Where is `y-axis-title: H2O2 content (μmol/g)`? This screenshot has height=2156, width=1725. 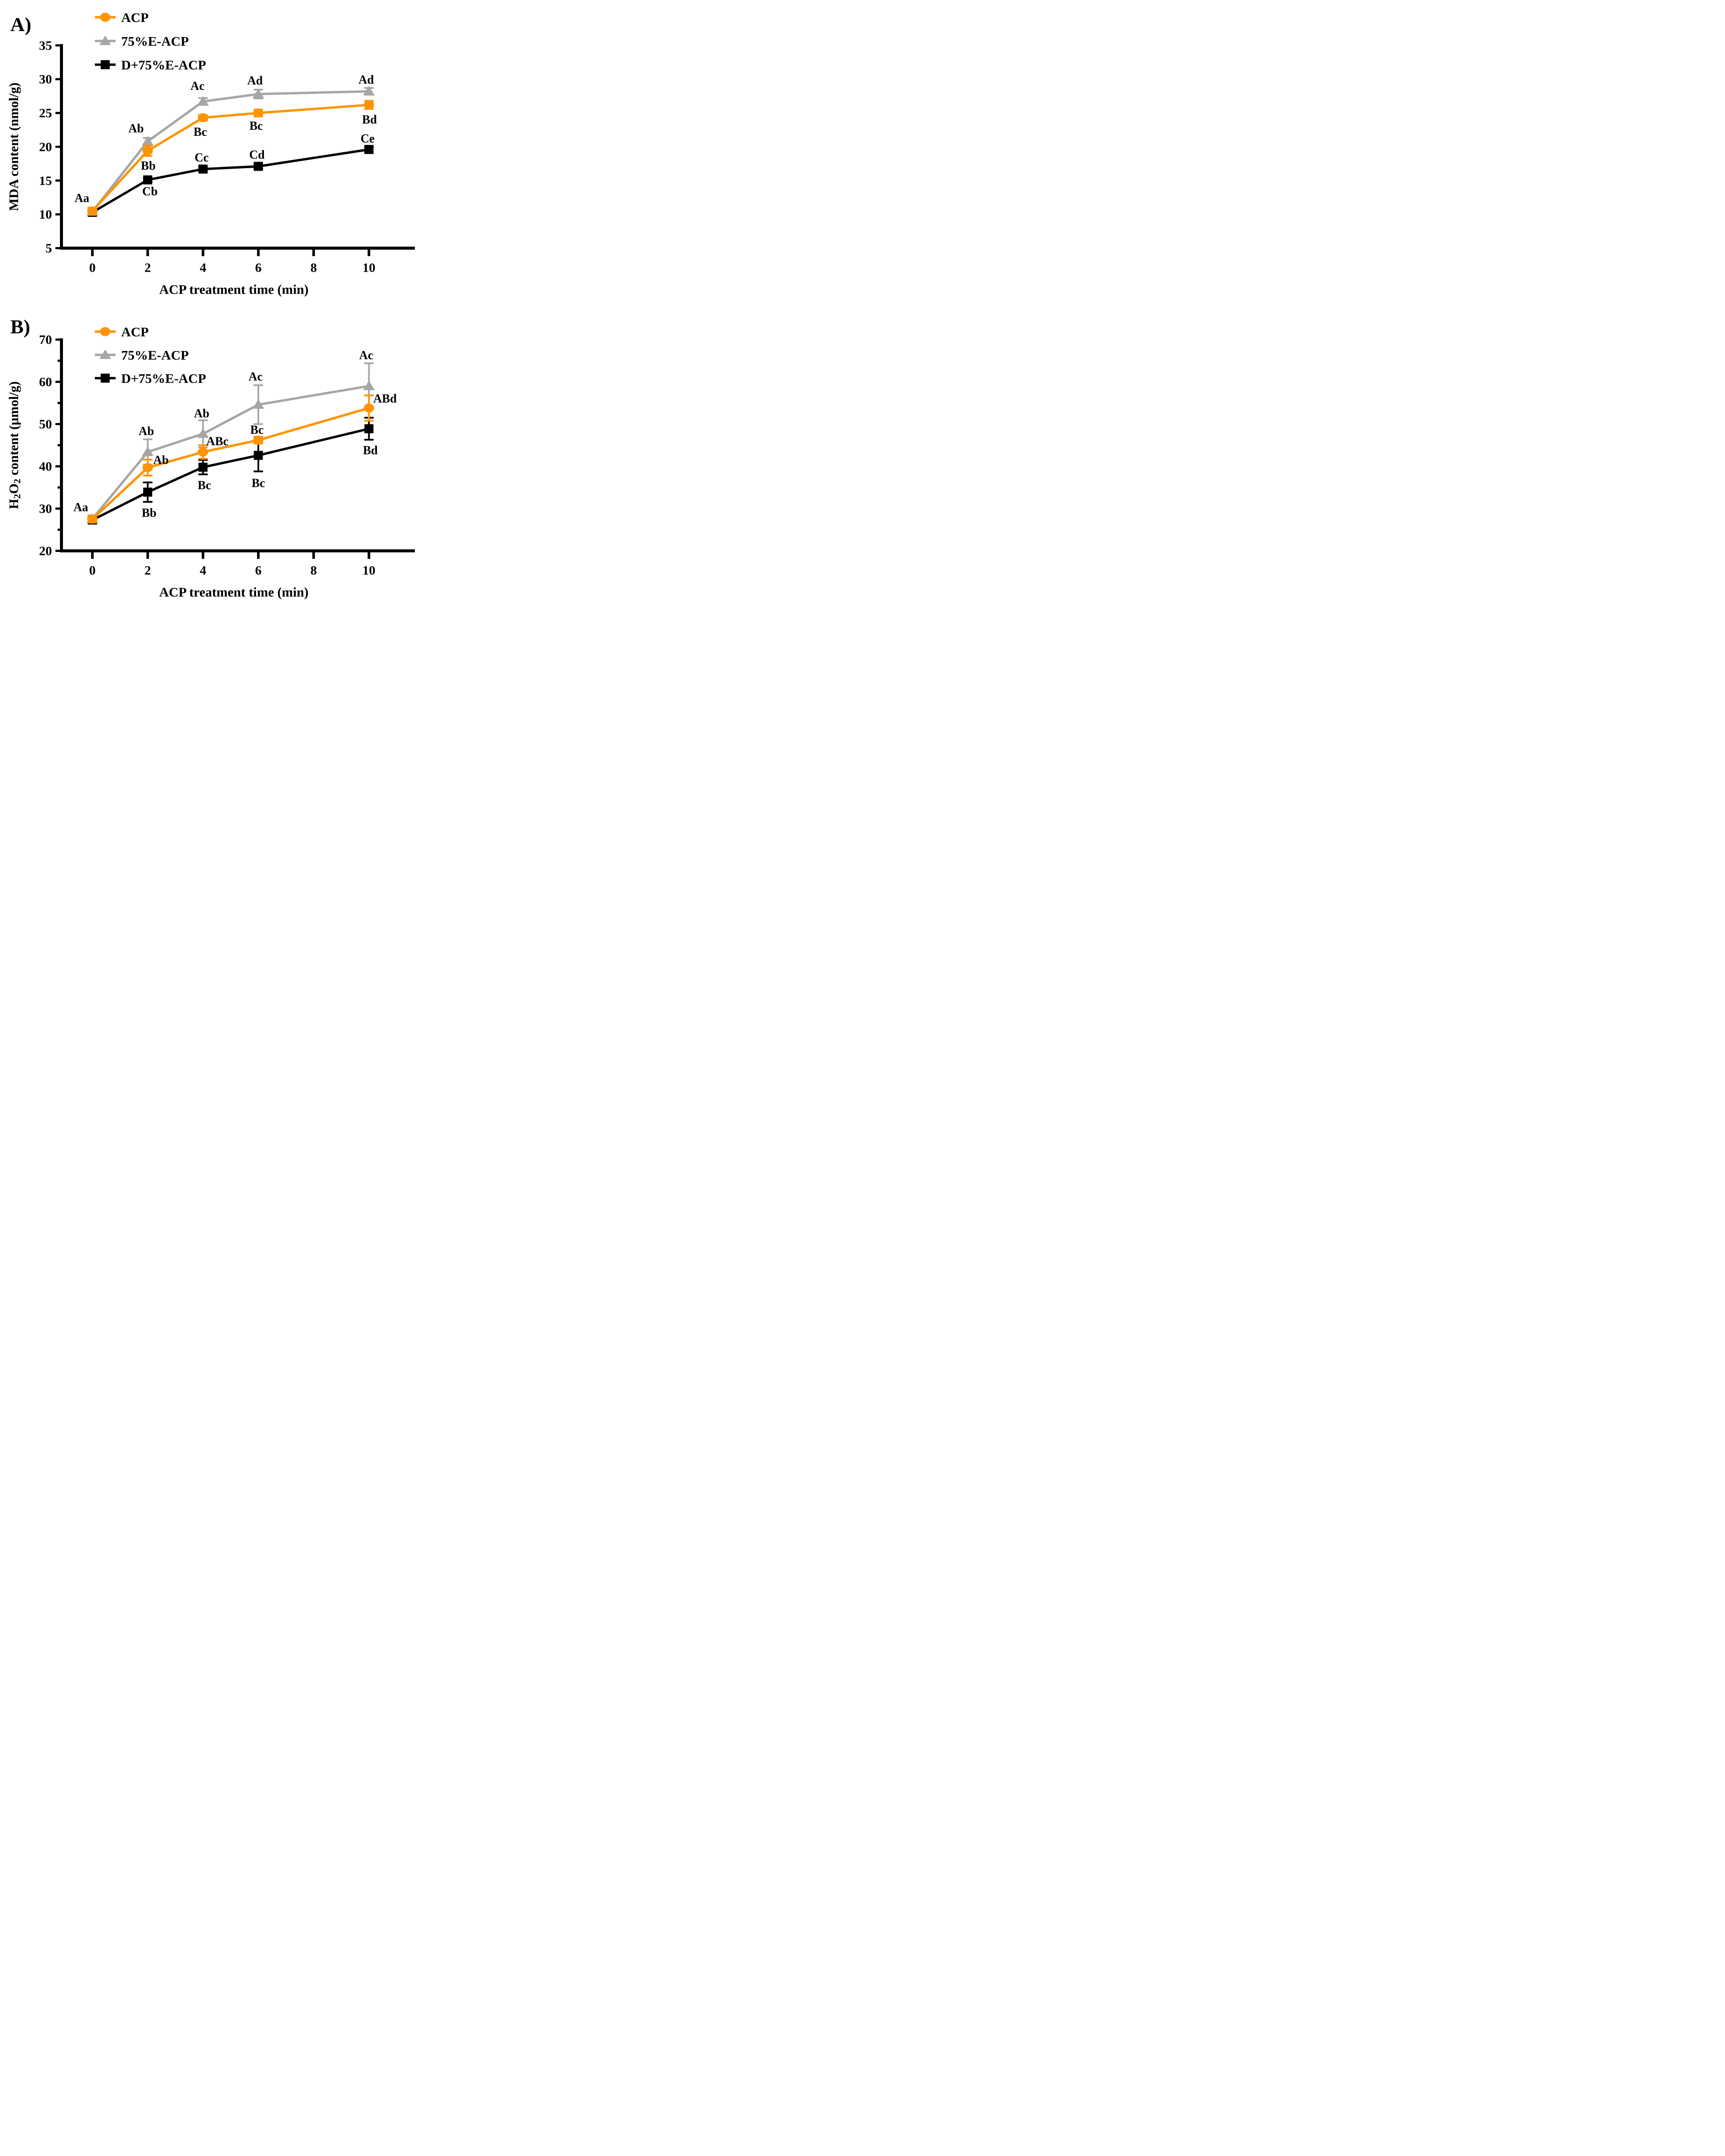
y-axis-title: H2O2 content (μmol/g) is located at coordinates (14, 445).